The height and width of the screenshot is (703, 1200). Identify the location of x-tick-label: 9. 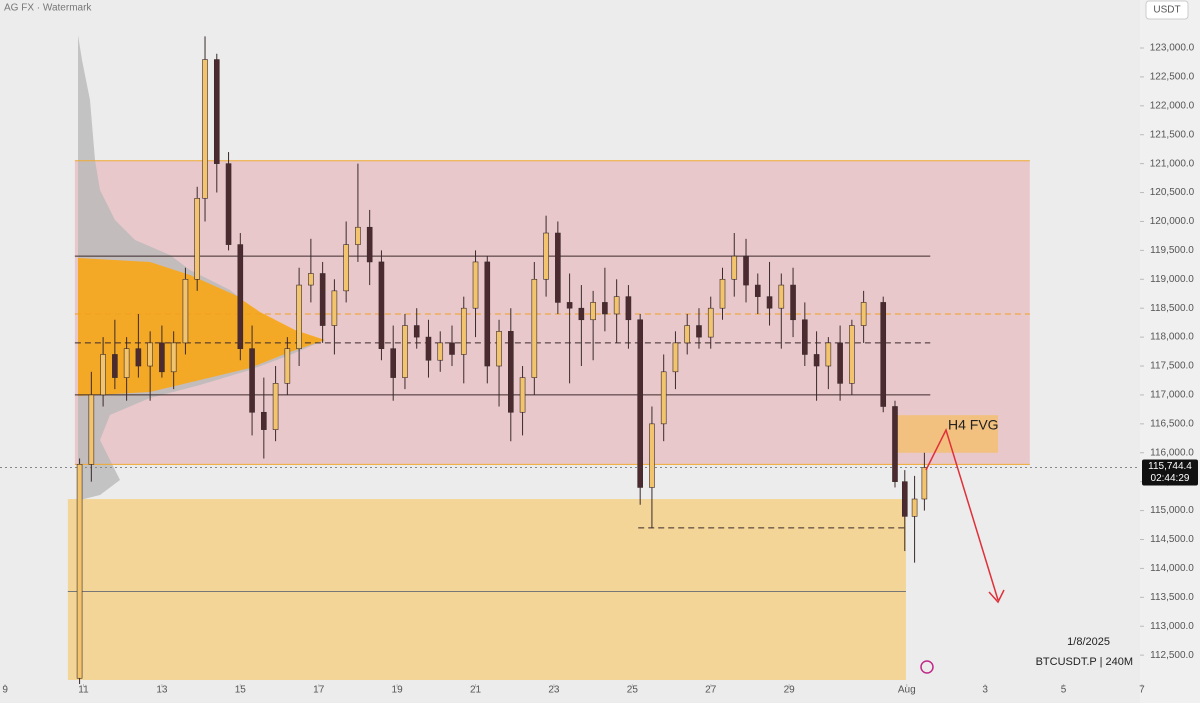
(5, 690).